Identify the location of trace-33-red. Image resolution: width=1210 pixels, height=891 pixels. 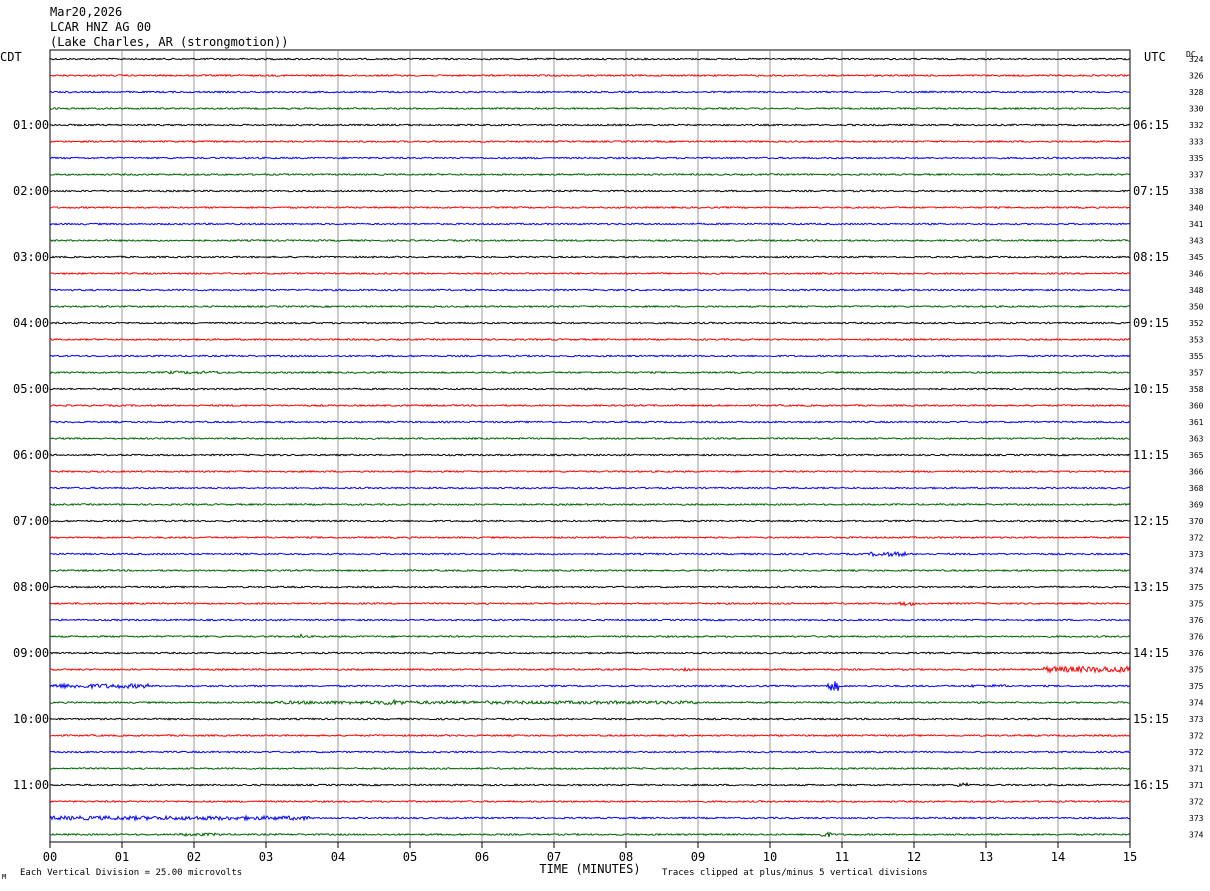
(590, 603).